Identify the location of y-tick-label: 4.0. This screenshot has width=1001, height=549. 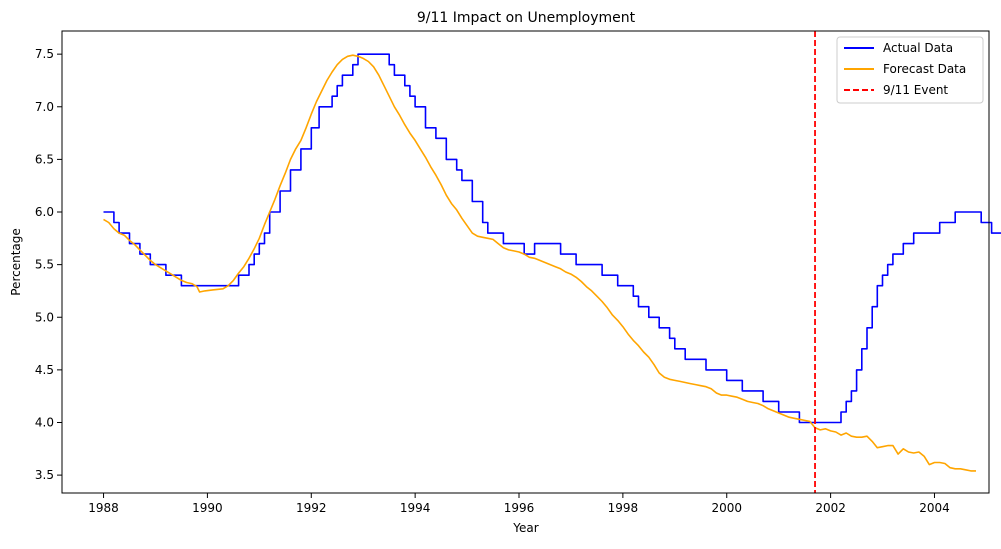
(44, 422).